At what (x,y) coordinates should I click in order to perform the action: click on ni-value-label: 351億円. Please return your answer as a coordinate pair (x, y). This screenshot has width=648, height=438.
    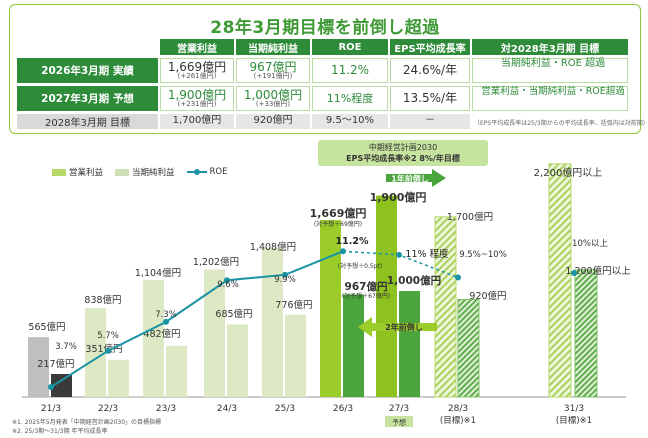
    Looking at the image, I should click on (103, 349).